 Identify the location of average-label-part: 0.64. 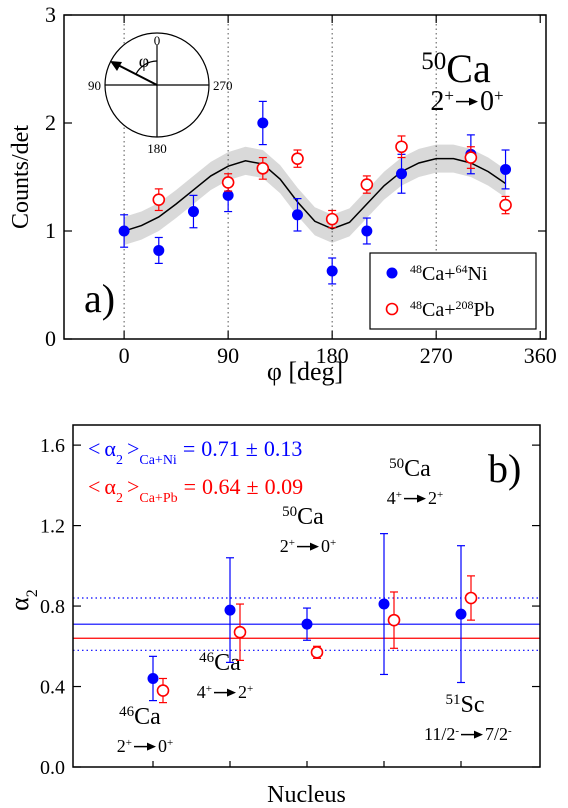
(221, 486).